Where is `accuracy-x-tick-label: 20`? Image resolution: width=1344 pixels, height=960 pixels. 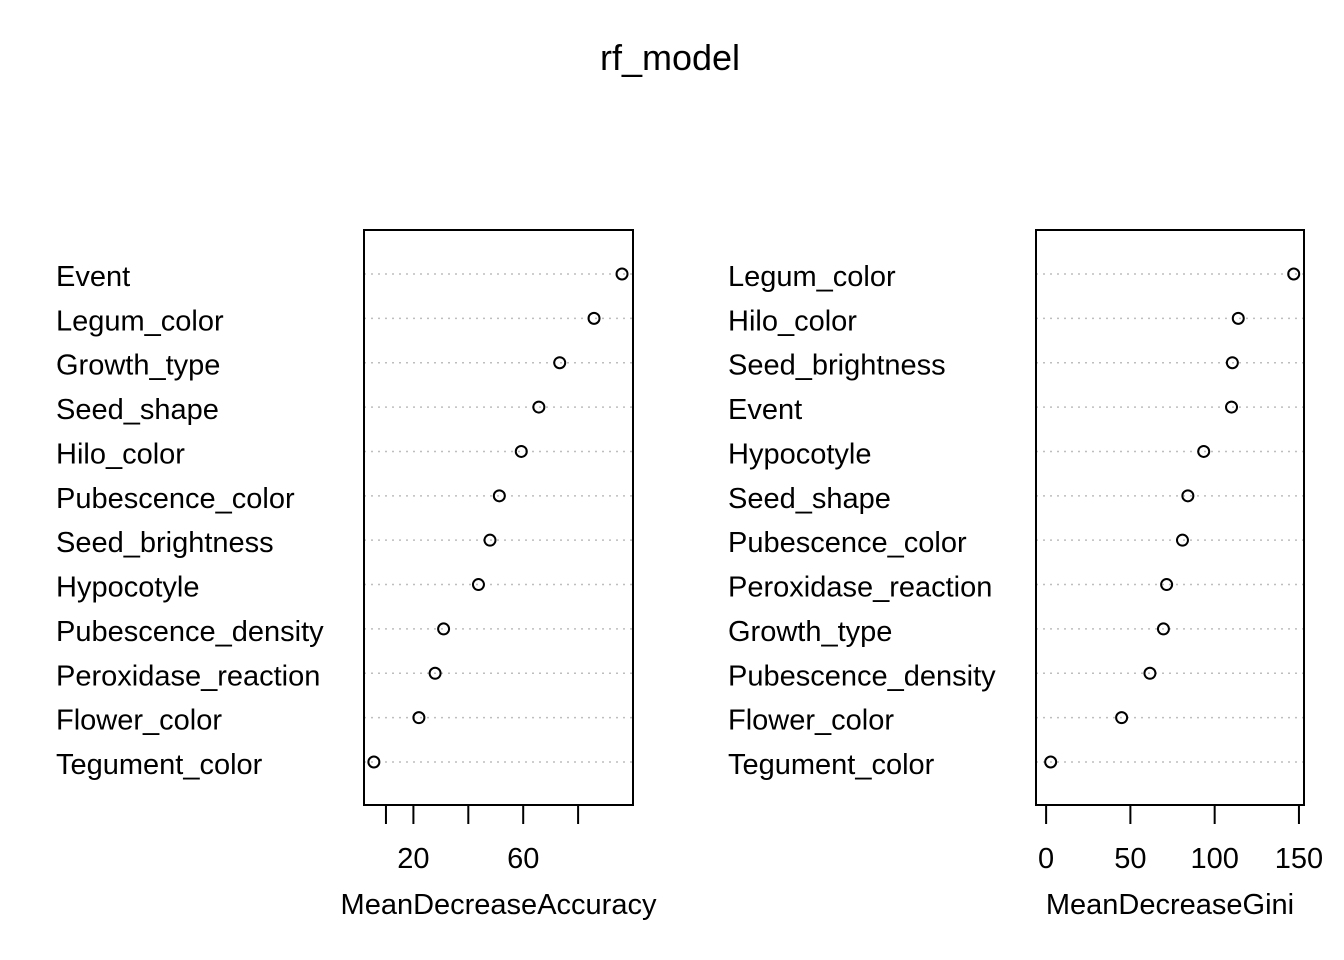
accuracy-x-tick-label: 20 is located at coordinates (413, 859).